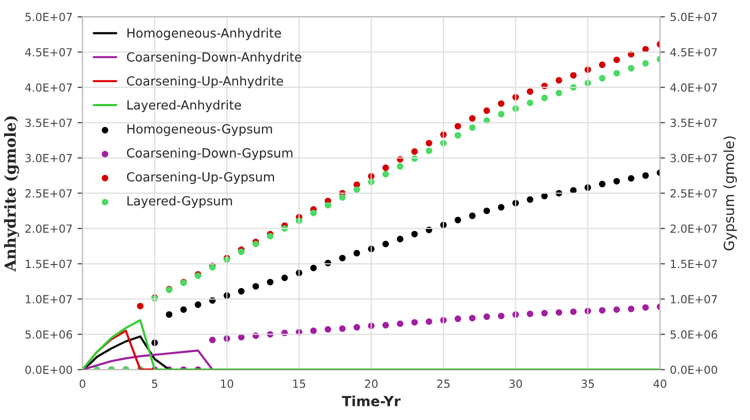 This screenshot has height=420, width=750. I want to click on x-tick-label: 10, so click(227, 384).